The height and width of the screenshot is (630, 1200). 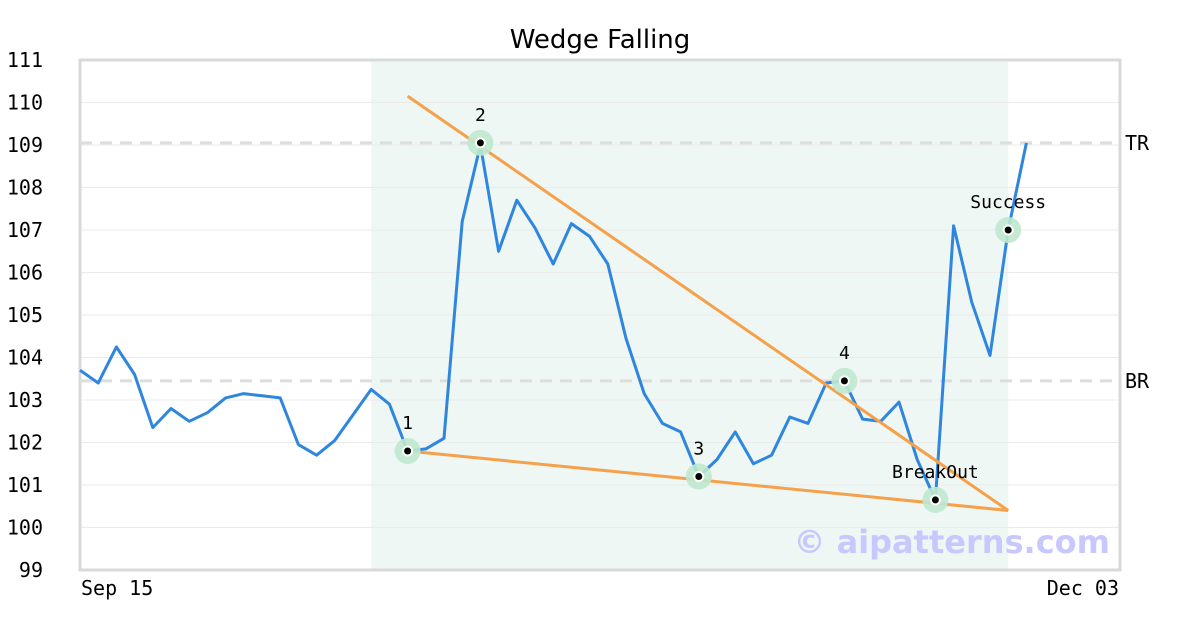 I want to click on y-tick-label-103: 103, so click(x=25, y=400).